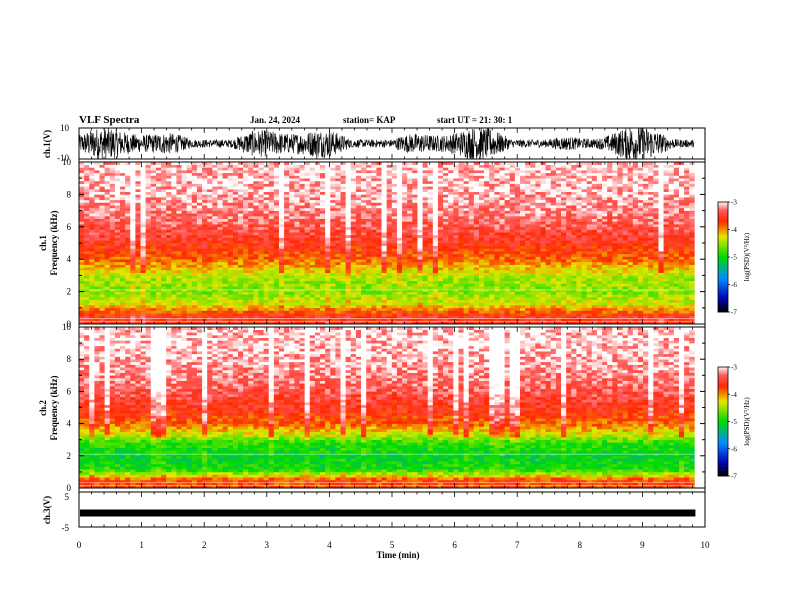 This screenshot has height=612, width=792. Describe the element at coordinates (580, 545) in the screenshot. I see `time-tick-label: 8` at that location.